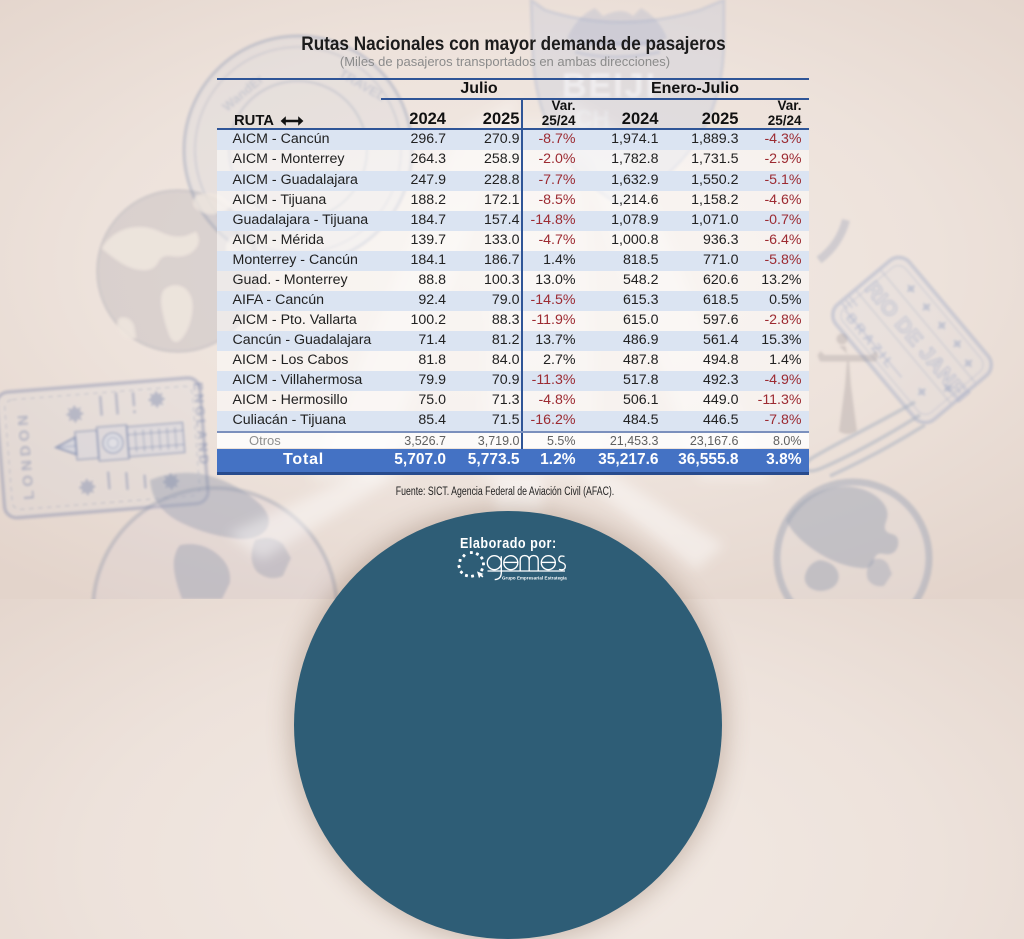 This screenshot has height=939, width=1024. Describe the element at coordinates (26, 455) in the screenshot. I see `svg-text: LONDON` at that location.